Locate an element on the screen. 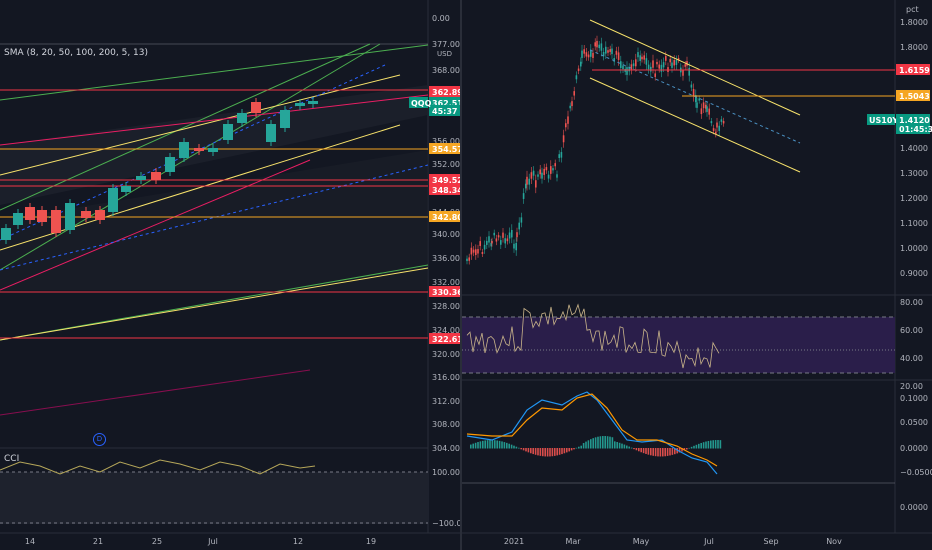  pane-divider is located at coordinates (461, 275).